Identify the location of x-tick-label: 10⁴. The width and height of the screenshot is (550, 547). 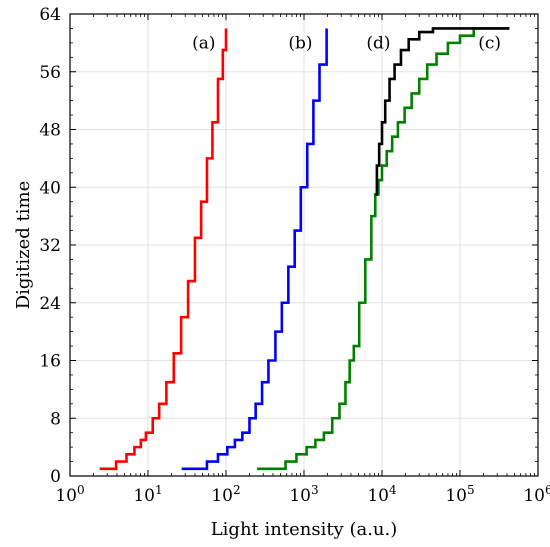
(382, 494).